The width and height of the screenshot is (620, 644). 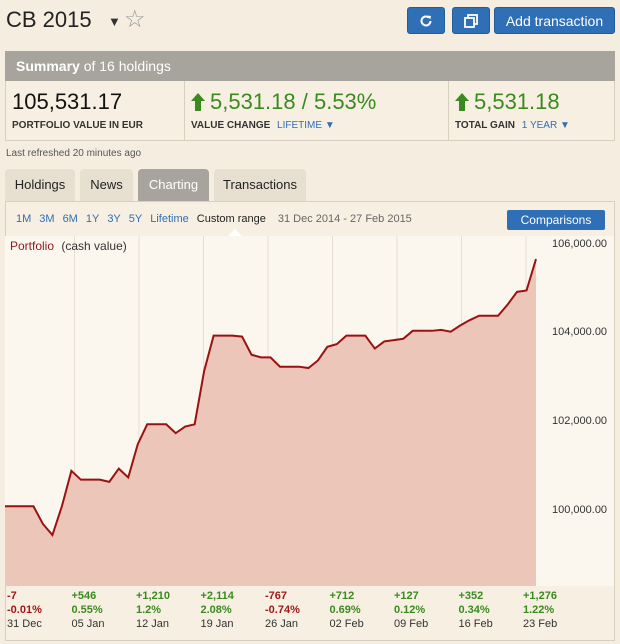 What do you see at coordinates (149, 610) in the screenshot?
I see `weekly-change-percent: 1.2%` at bounding box center [149, 610].